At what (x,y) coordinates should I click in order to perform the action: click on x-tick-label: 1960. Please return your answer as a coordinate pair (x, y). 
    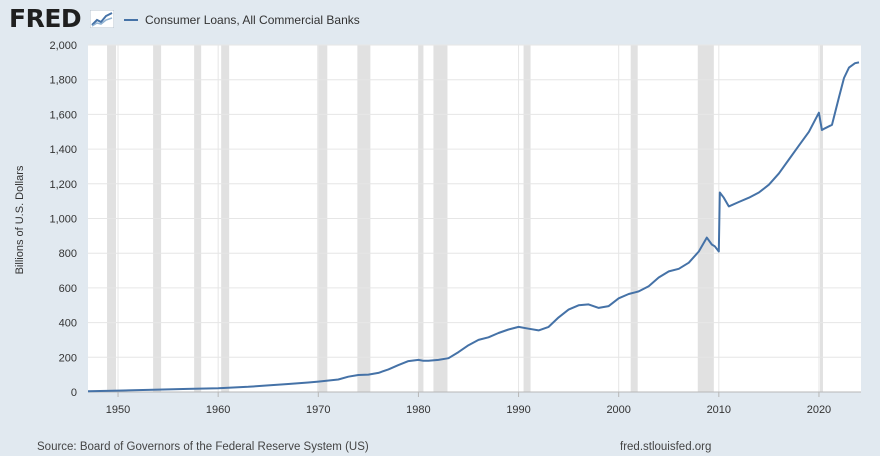
    Looking at the image, I should click on (218, 410).